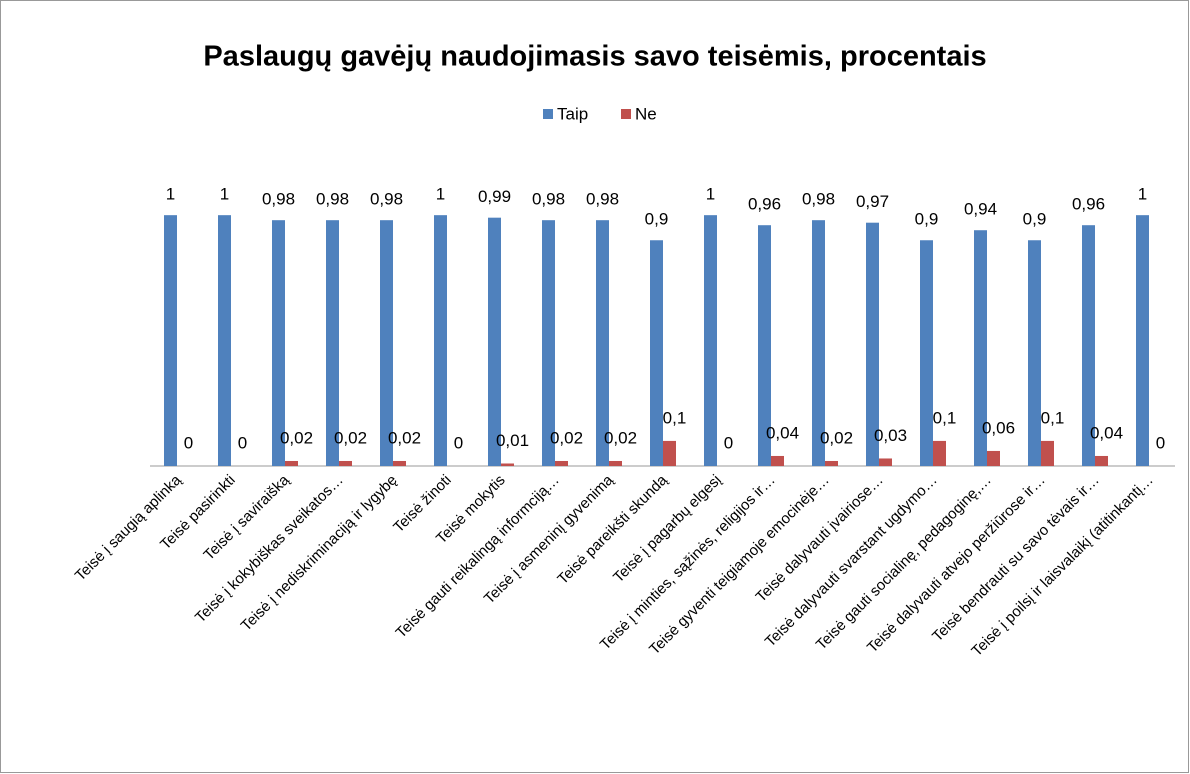  What do you see at coordinates (494, 196) in the screenshot?
I see `value-label: 0,99` at bounding box center [494, 196].